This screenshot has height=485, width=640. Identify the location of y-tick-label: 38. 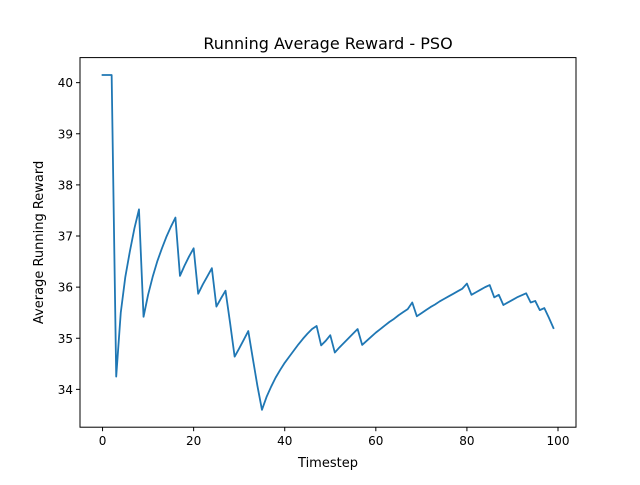
(65, 185).